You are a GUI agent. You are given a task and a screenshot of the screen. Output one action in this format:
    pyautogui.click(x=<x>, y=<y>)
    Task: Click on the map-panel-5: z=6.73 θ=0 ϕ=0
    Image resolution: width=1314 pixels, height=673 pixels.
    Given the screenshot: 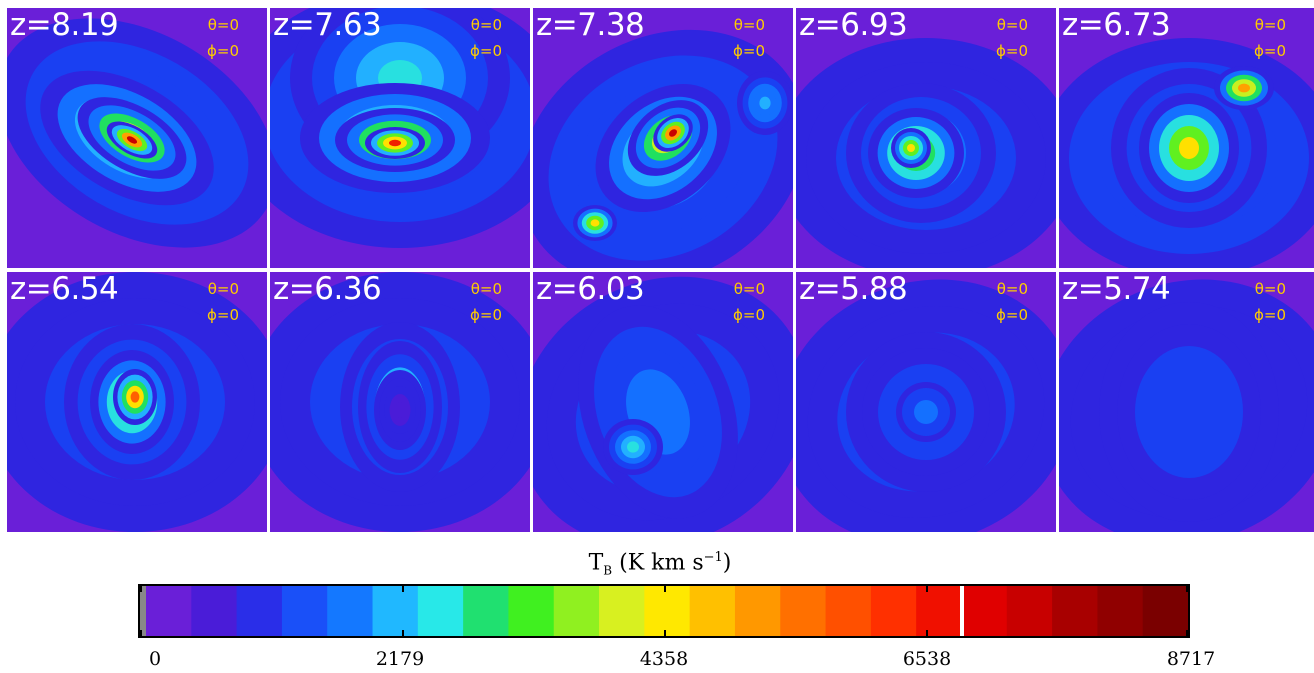 What is the action you would take?
    pyautogui.click(x=1186, y=138)
    